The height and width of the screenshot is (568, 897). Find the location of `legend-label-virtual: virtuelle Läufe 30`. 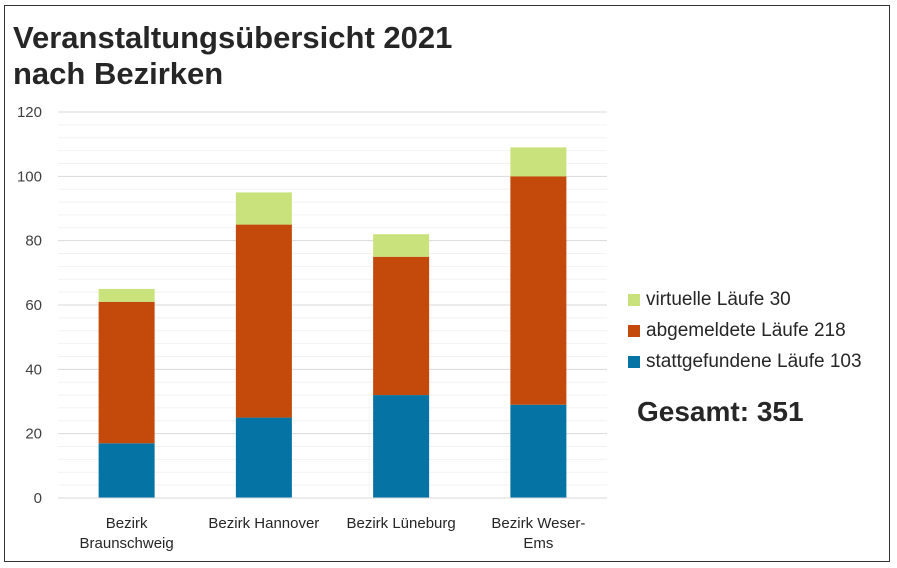

legend-label-virtual: virtuelle Läufe 30 is located at coordinates (718, 299).